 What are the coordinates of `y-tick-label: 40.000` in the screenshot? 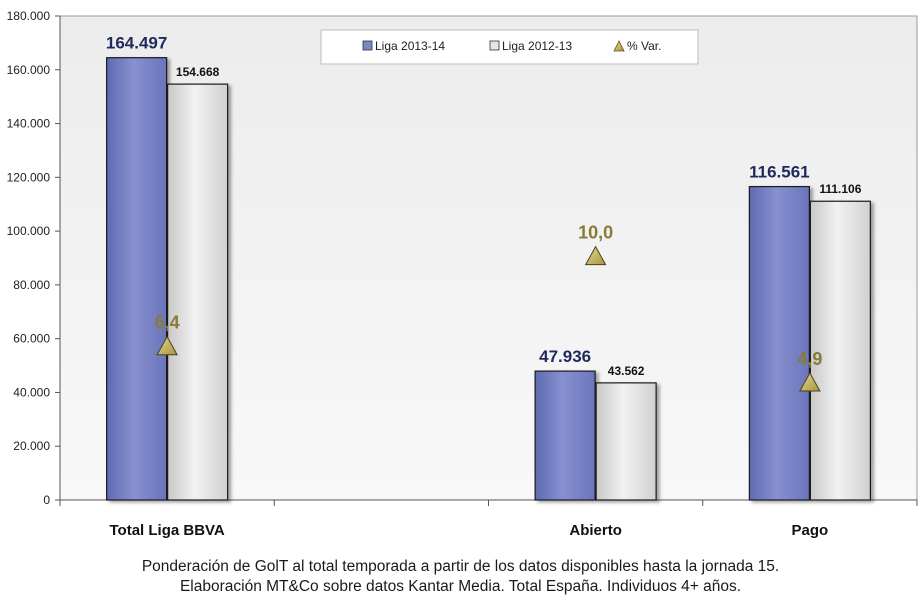 It's located at (31, 392).